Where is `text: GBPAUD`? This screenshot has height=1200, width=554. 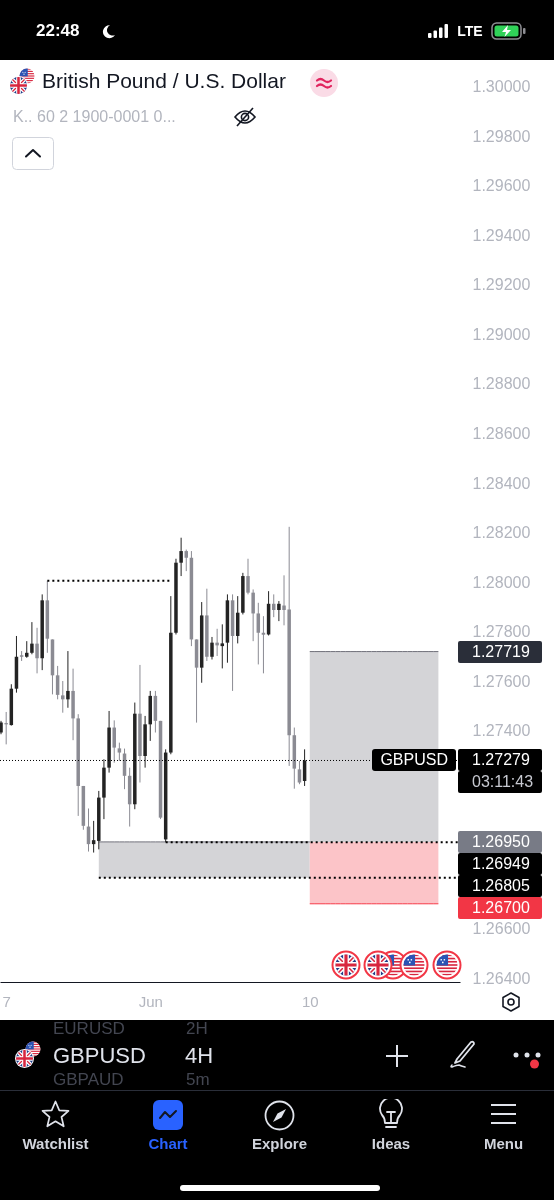 text: GBPAUD is located at coordinates (88, 1080).